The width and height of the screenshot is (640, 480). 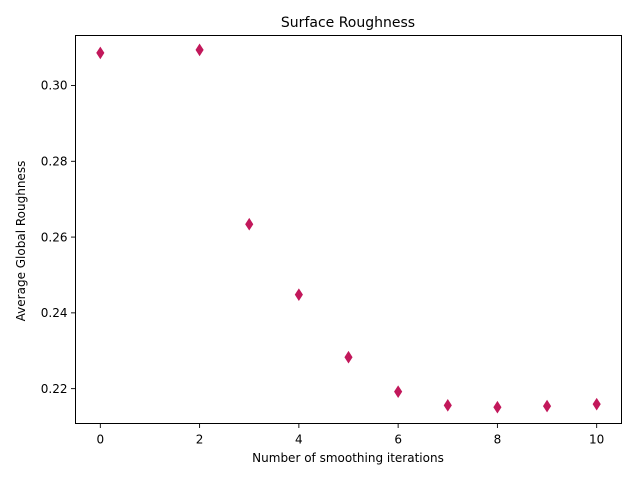 I want to click on y-tick-label: 0.24, so click(x=54, y=313).